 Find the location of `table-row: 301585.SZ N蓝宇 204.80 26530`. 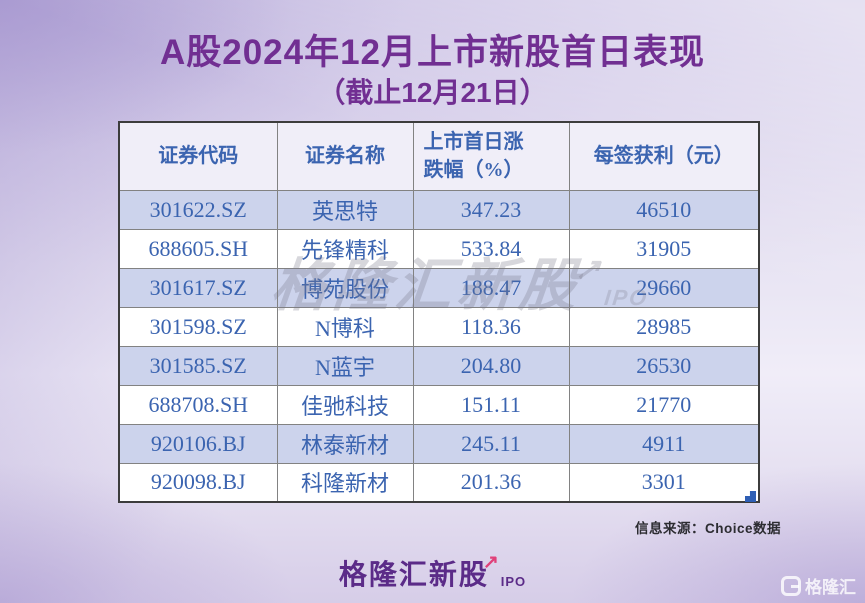

table-row: 301585.SZ N蓝宇 204.80 26530 is located at coordinates (439, 365).